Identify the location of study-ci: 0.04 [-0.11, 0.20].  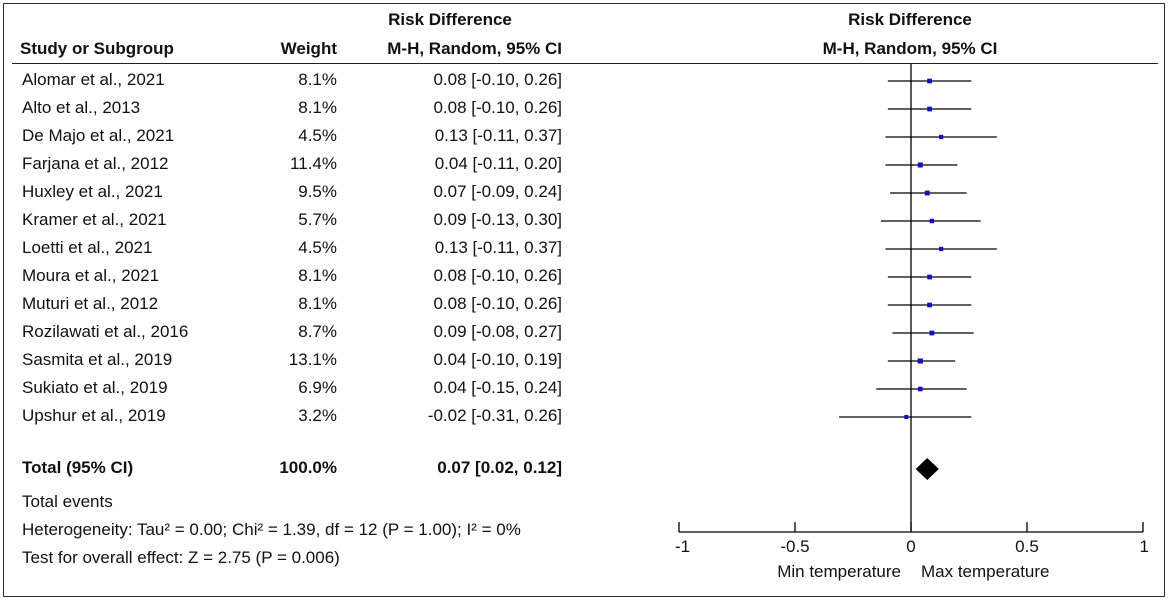
(498, 163).